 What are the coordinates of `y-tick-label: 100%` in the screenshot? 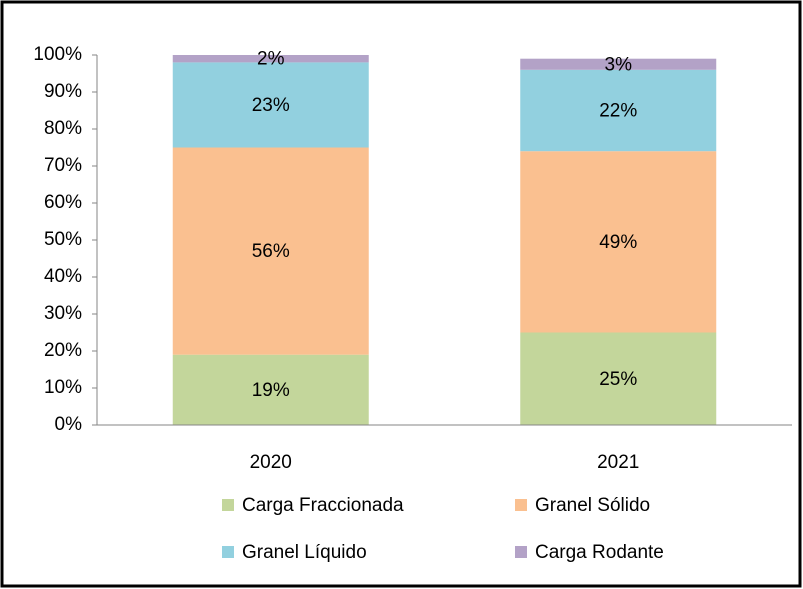 It's located at (57, 54).